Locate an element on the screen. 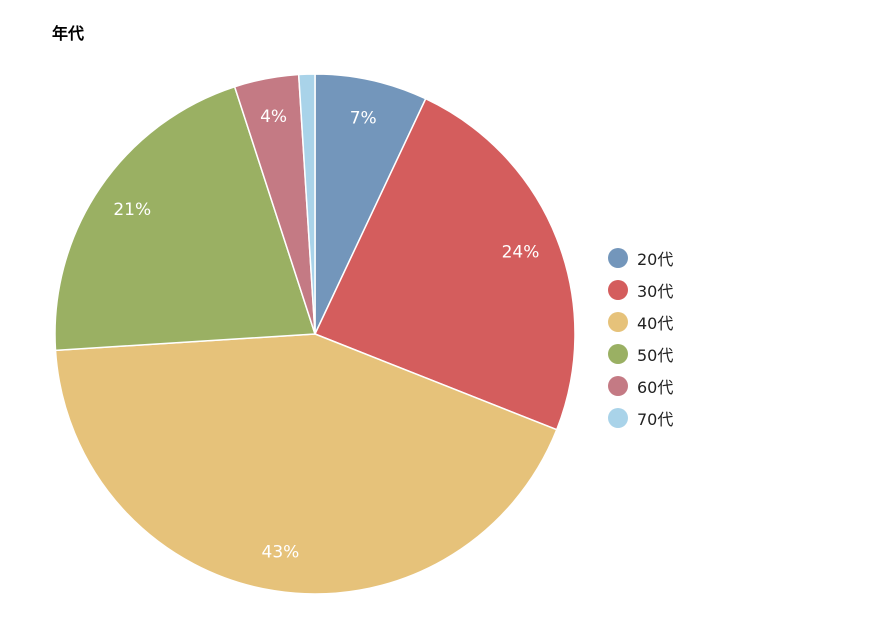 This screenshot has width=892, height=620. legend-item-6: 70代 is located at coordinates (640, 418).